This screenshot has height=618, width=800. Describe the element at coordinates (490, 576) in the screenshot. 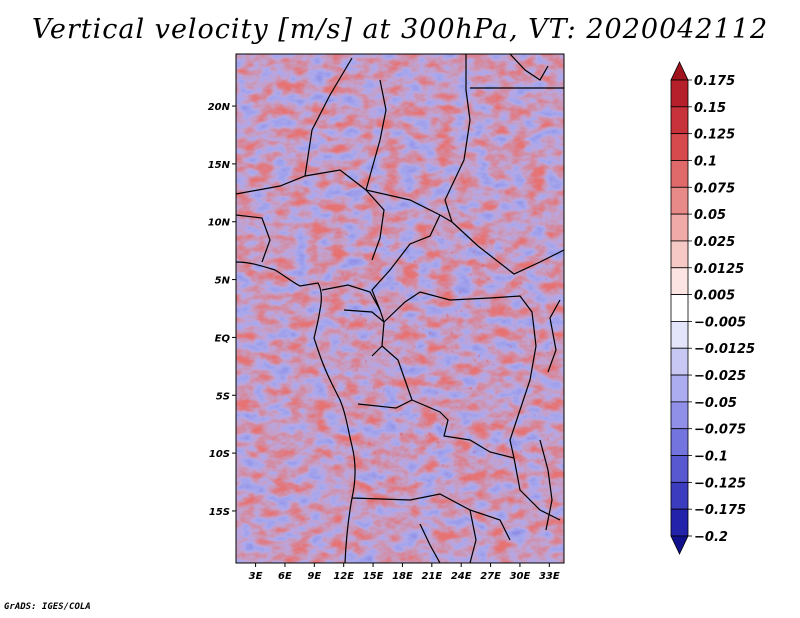

I see `lon-label: 27E` at that location.